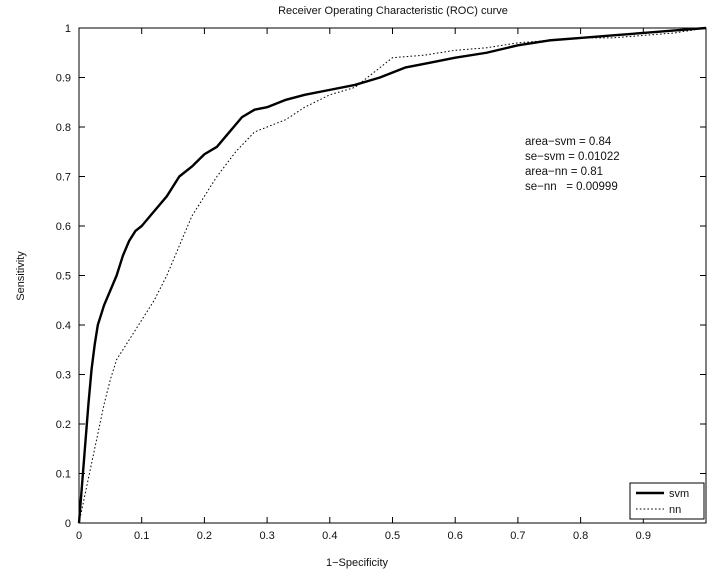 The height and width of the screenshot is (573, 707). What do you see at coordinates (63, 178) in the screenshot?
I see `y-tick-label: 0.7` at bounding box center [63, 178].